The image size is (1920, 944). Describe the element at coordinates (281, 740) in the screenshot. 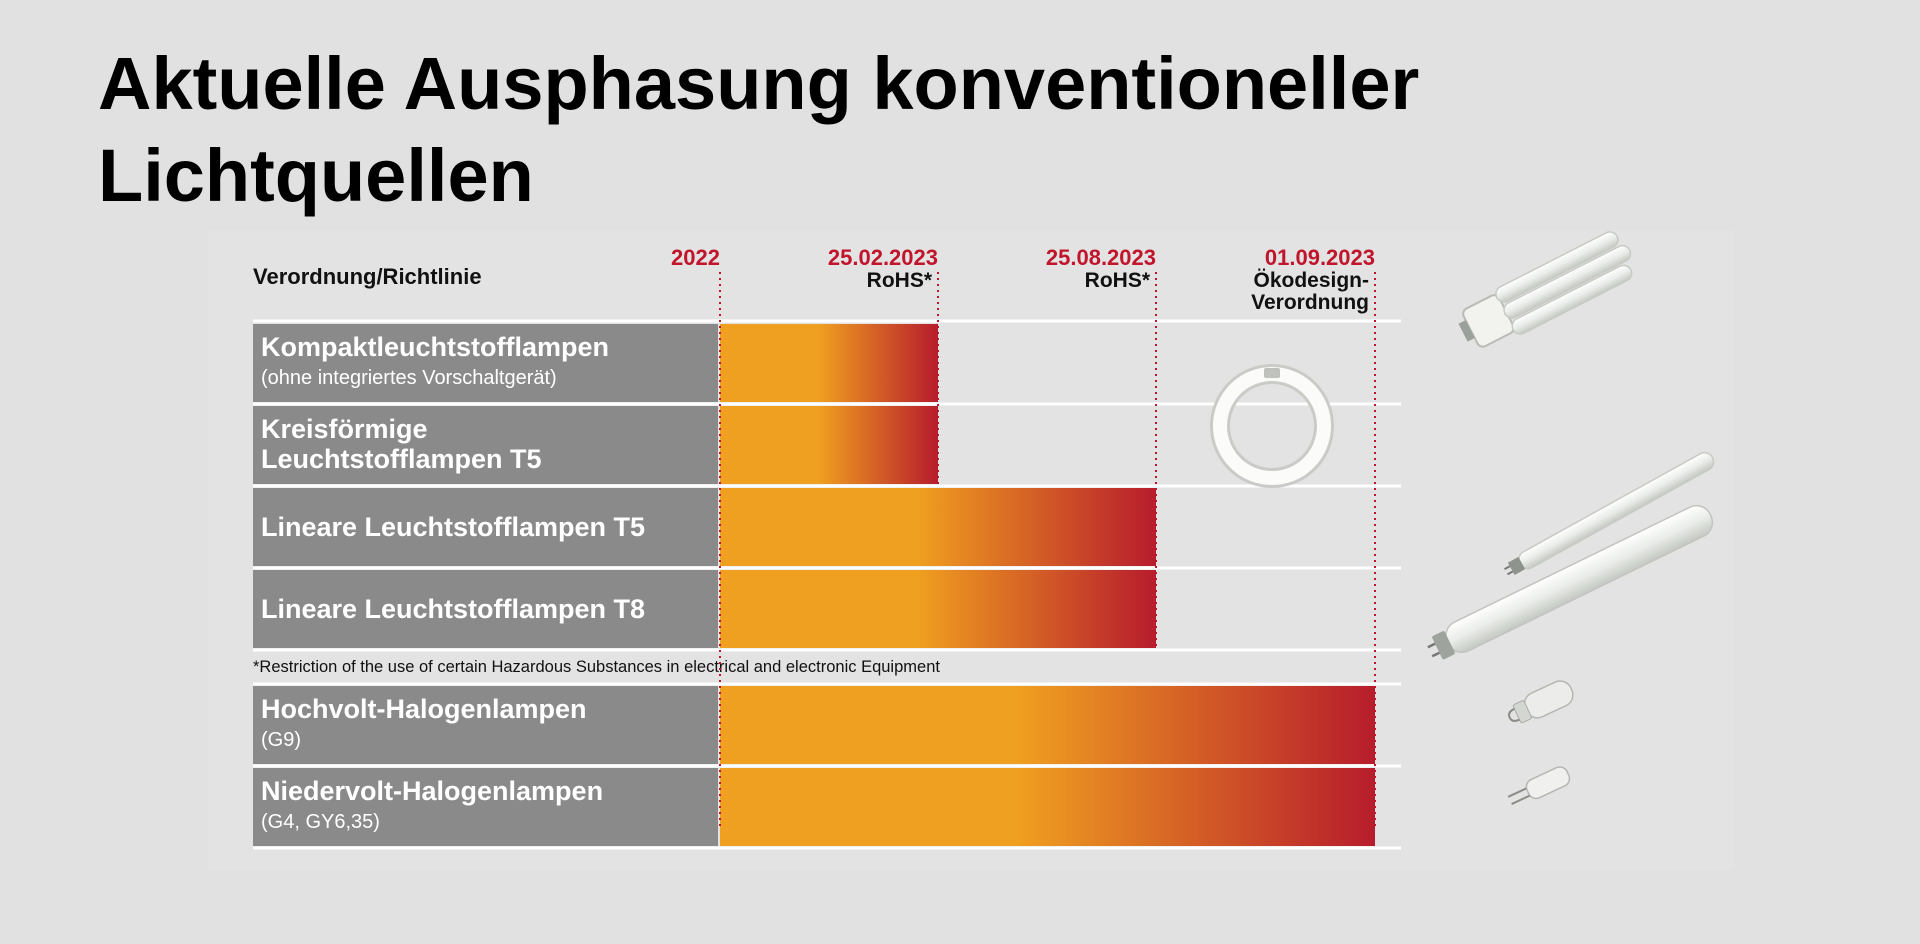

I see `row-subtitle-5: (G9)` at that location.